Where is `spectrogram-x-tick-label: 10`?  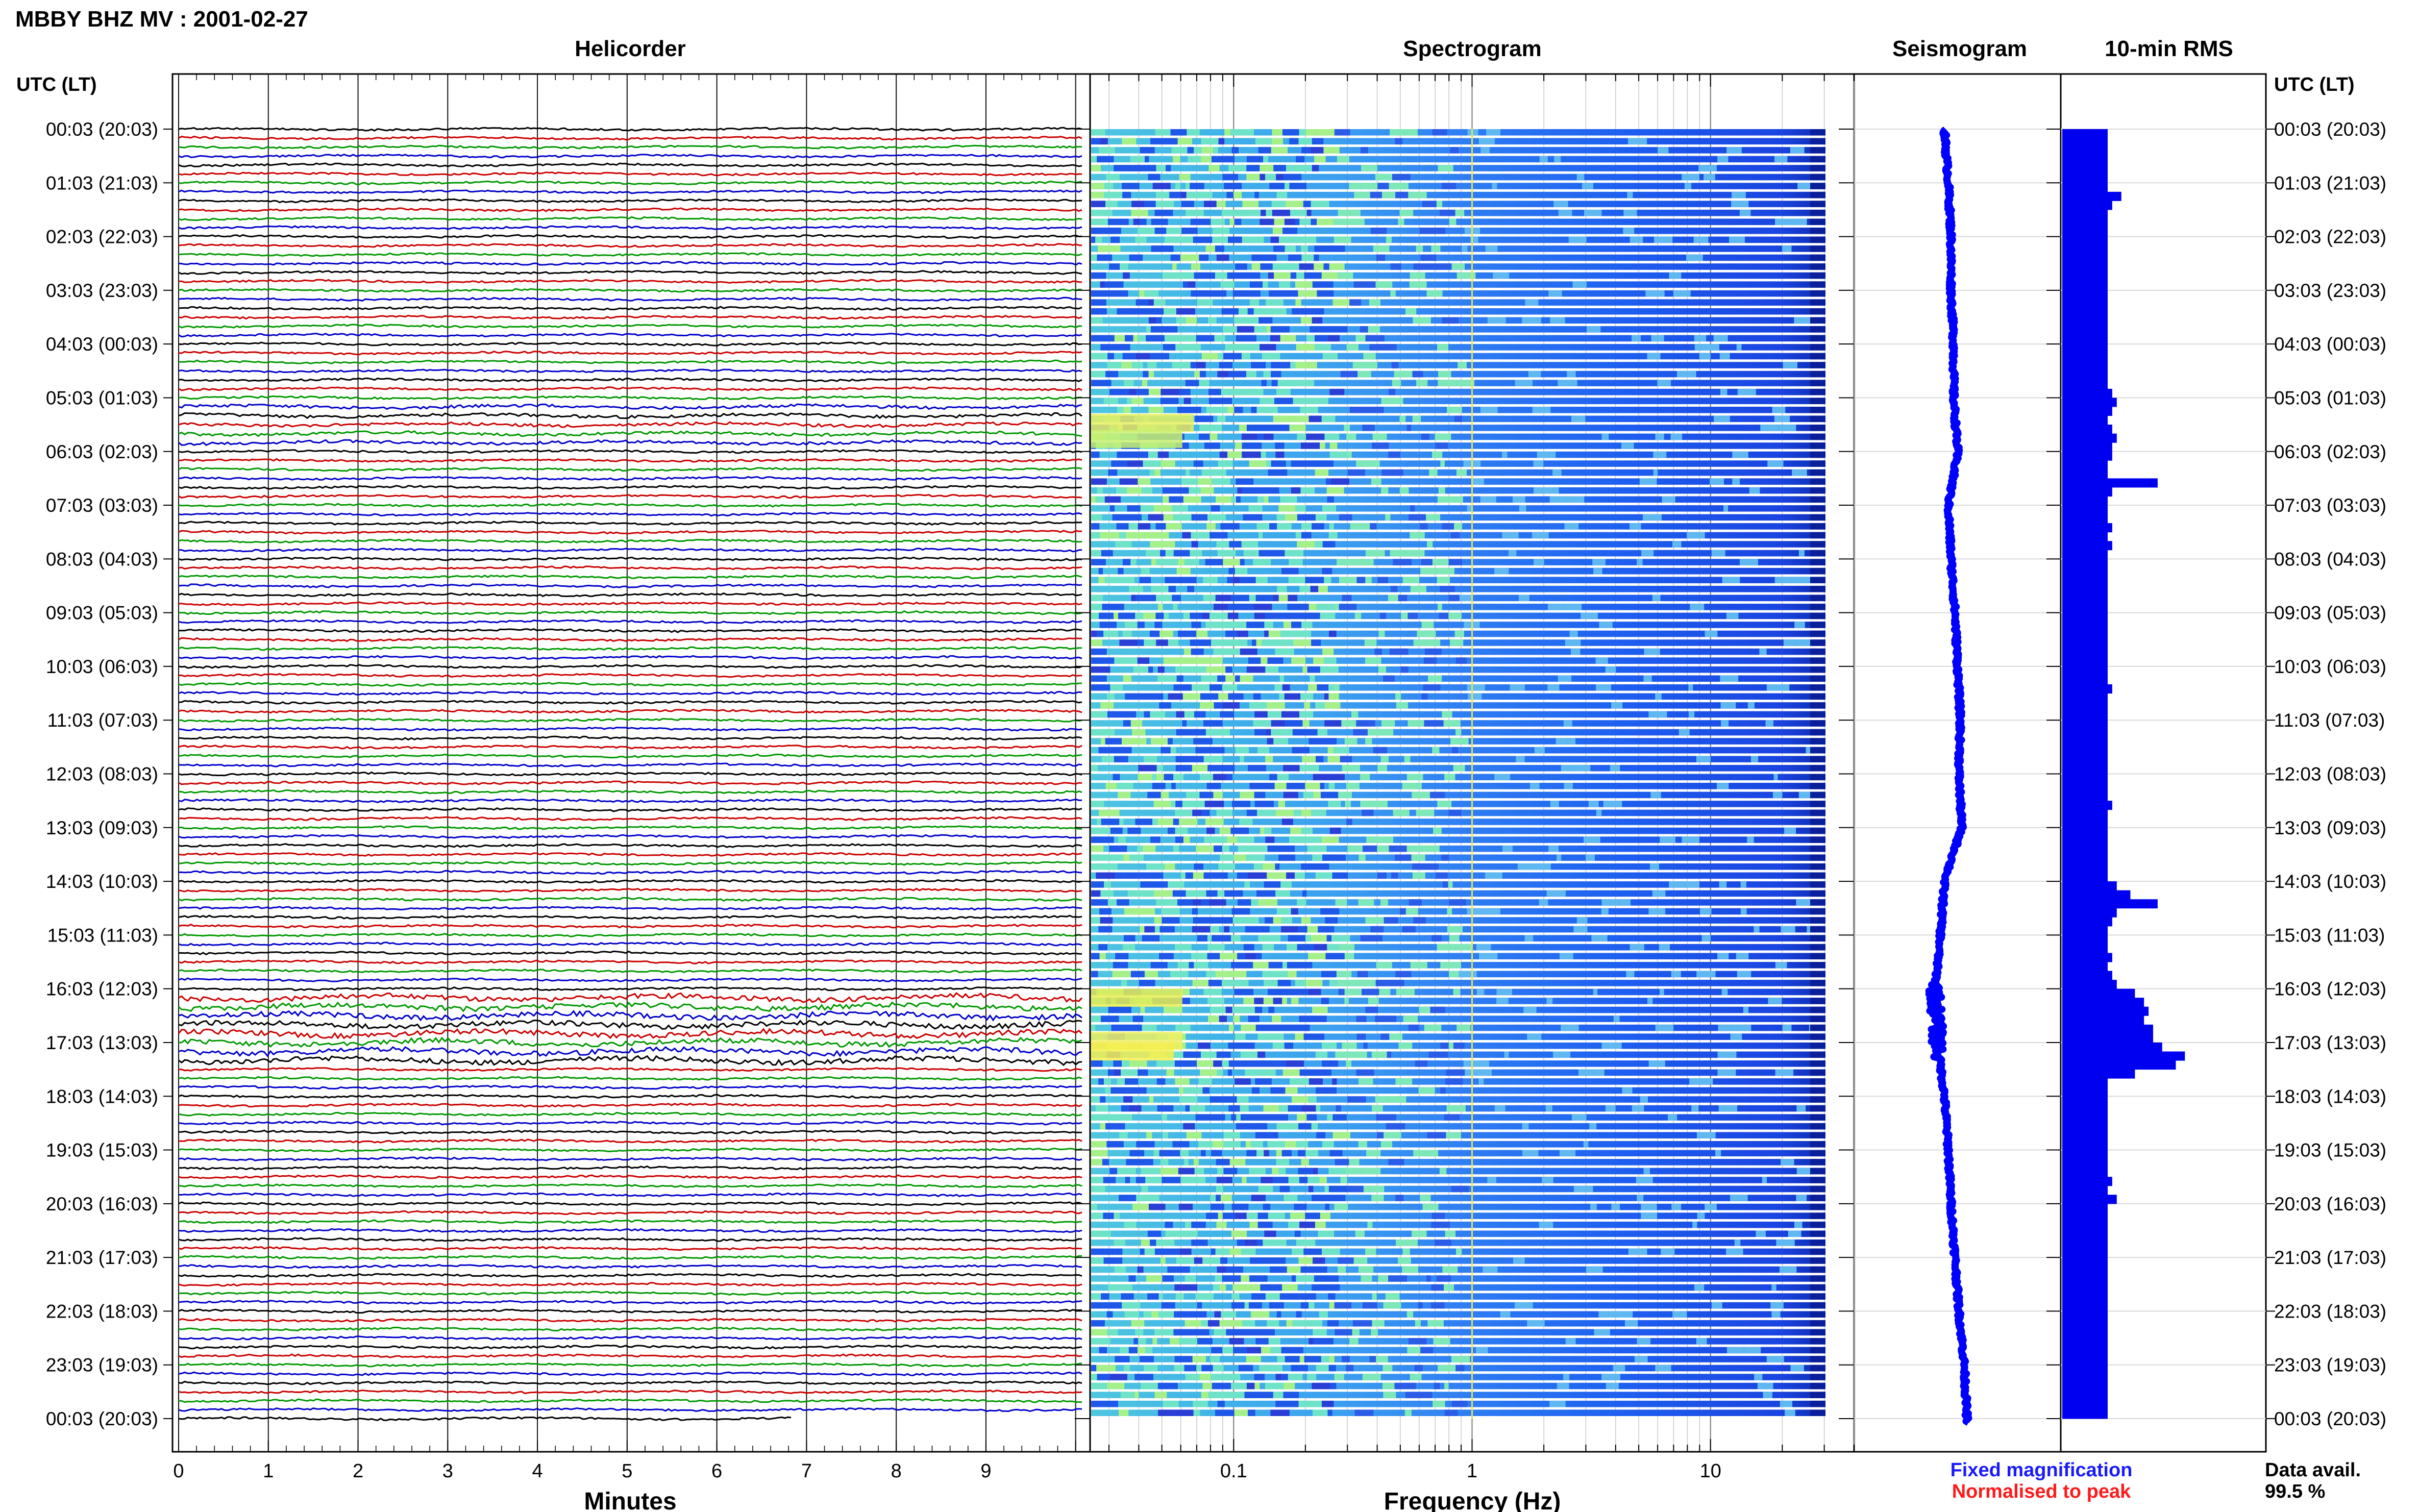
spectrogram-x-tick-label: 10 is located at coordinates (1710, 1471).